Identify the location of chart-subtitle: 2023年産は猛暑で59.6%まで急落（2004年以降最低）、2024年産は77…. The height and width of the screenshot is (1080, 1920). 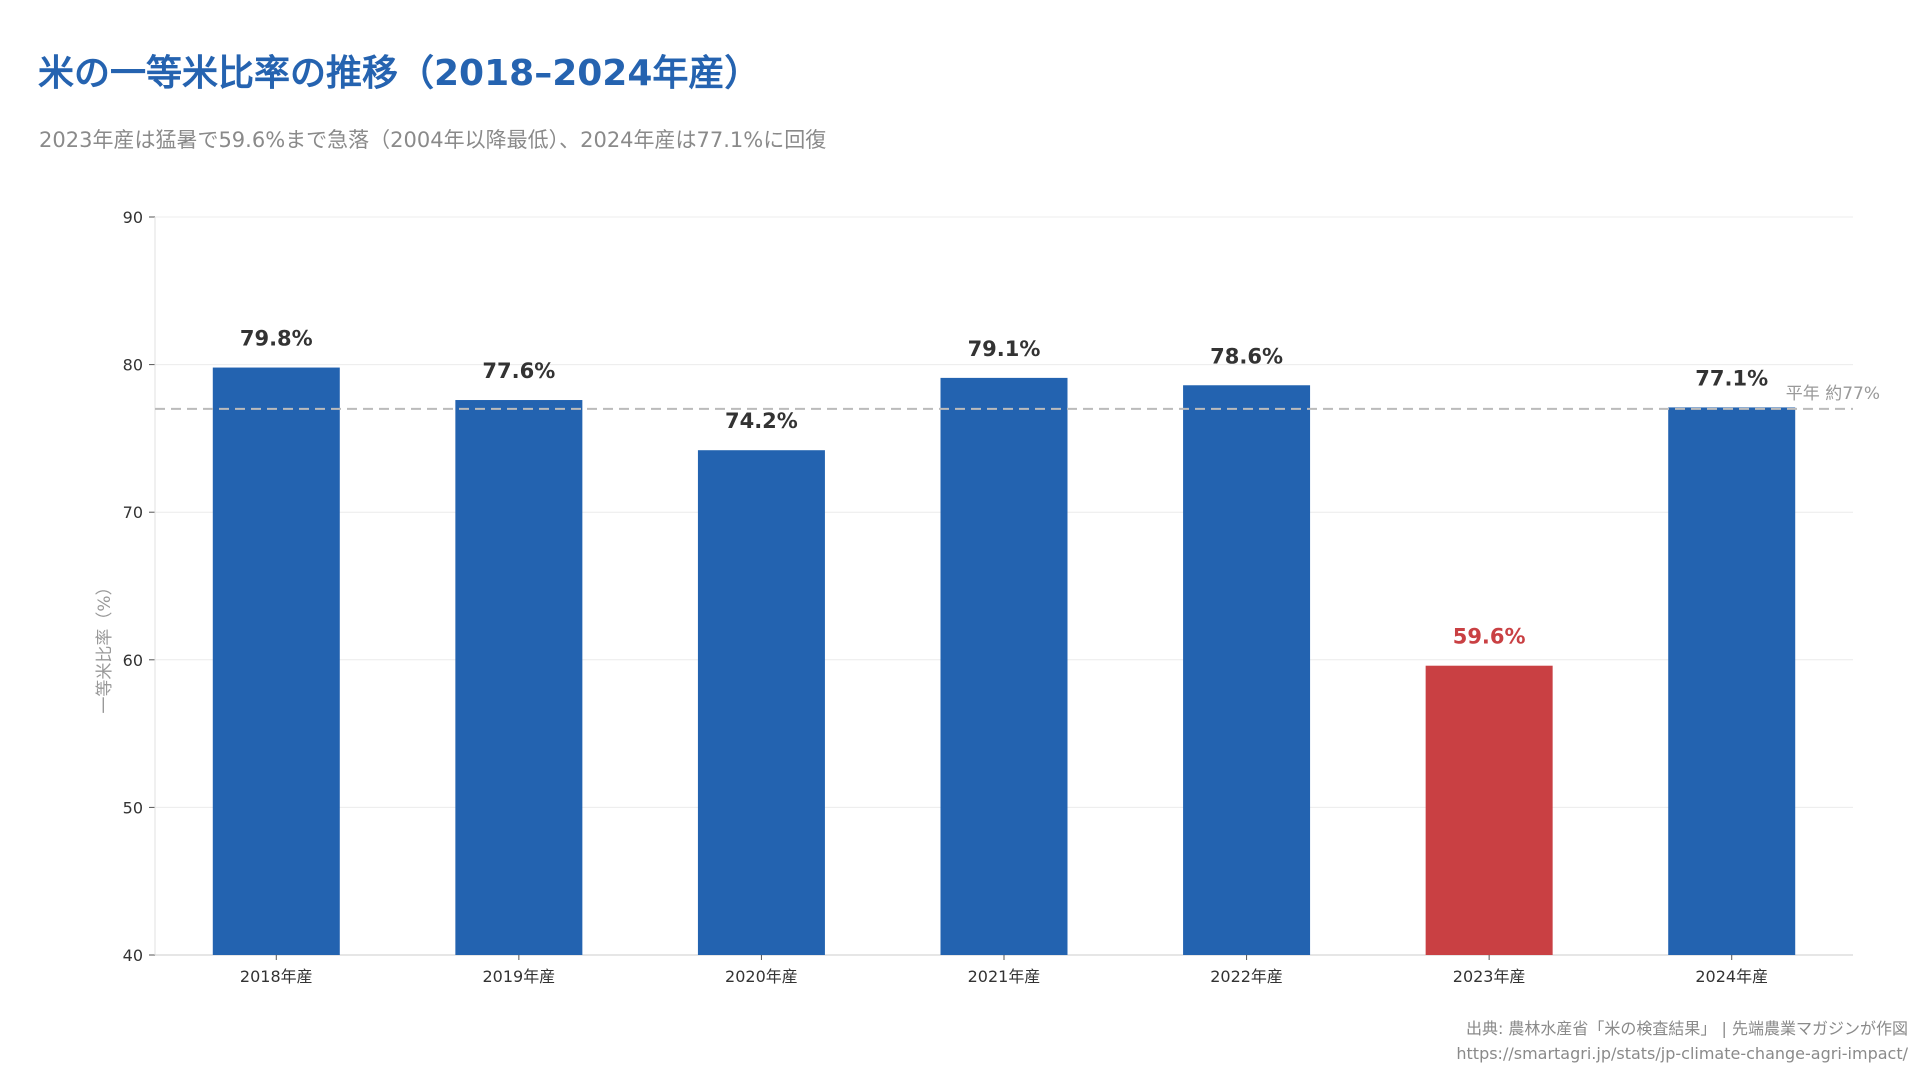
(433, 140).